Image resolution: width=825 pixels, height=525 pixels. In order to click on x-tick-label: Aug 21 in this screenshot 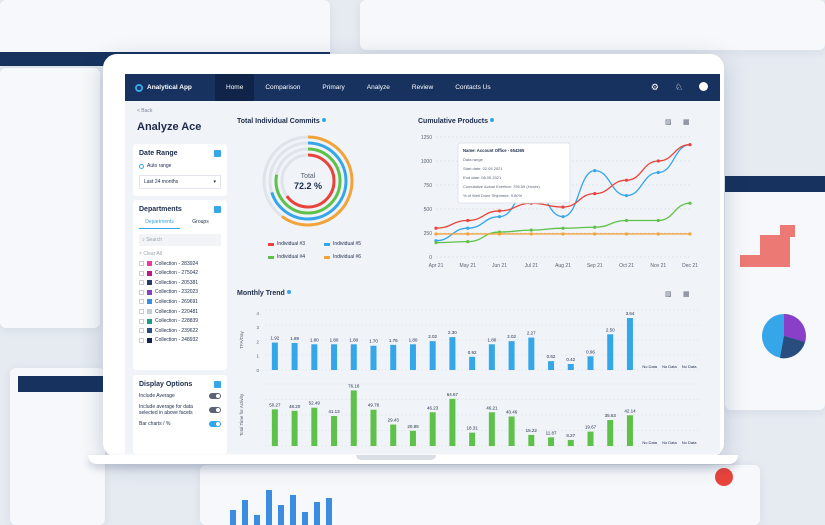, I will do `click(563, 266)`.